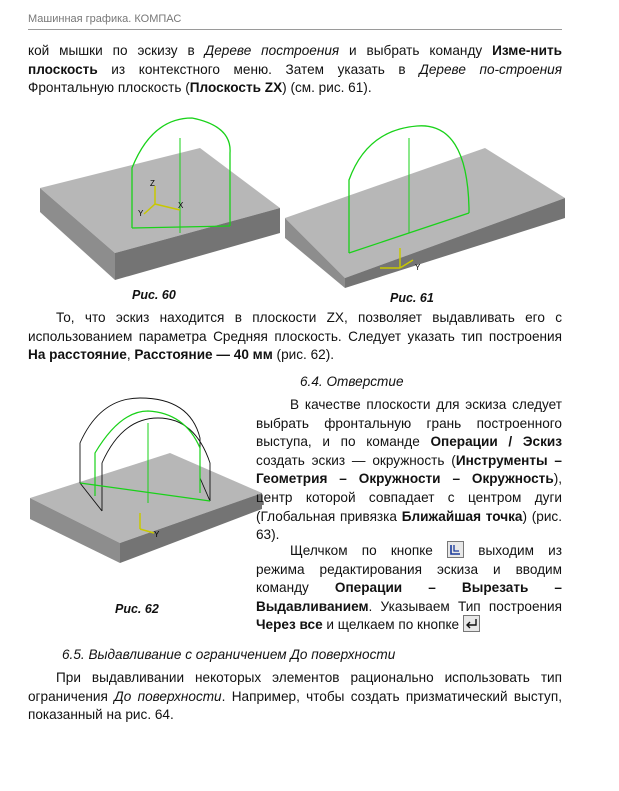 The image size is (619, 791). I want to click on axis-x-label: X, so click(181, 205).